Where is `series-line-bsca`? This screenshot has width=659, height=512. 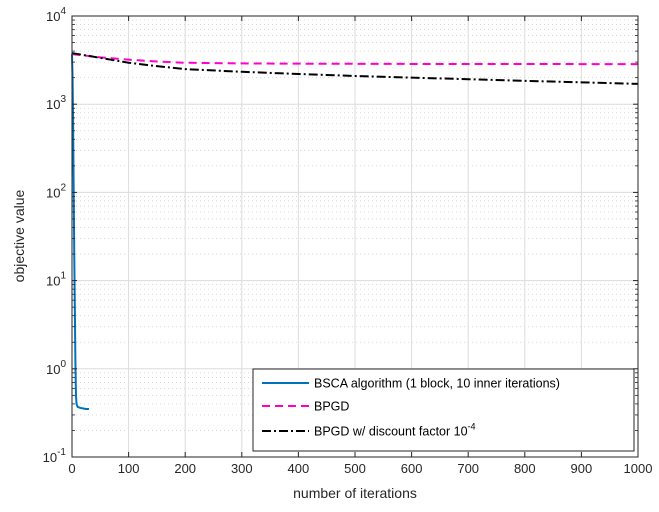
series-line-bsca is located at coordinates (80, 232).